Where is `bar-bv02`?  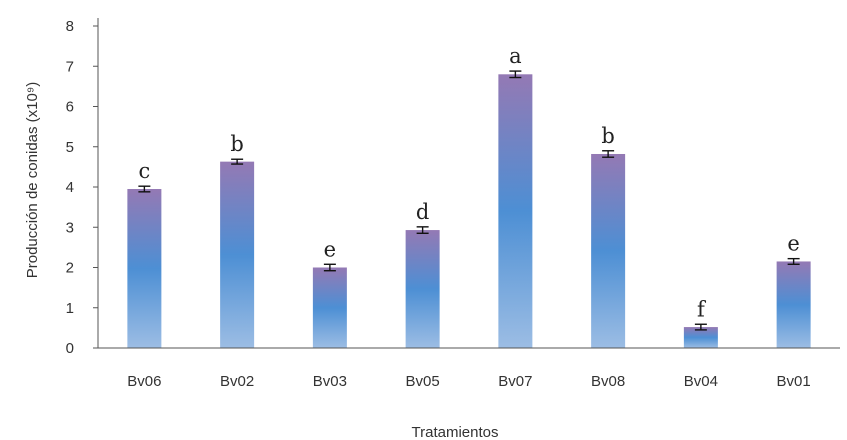 bar-bv02 is located at coordinates (237, 254).